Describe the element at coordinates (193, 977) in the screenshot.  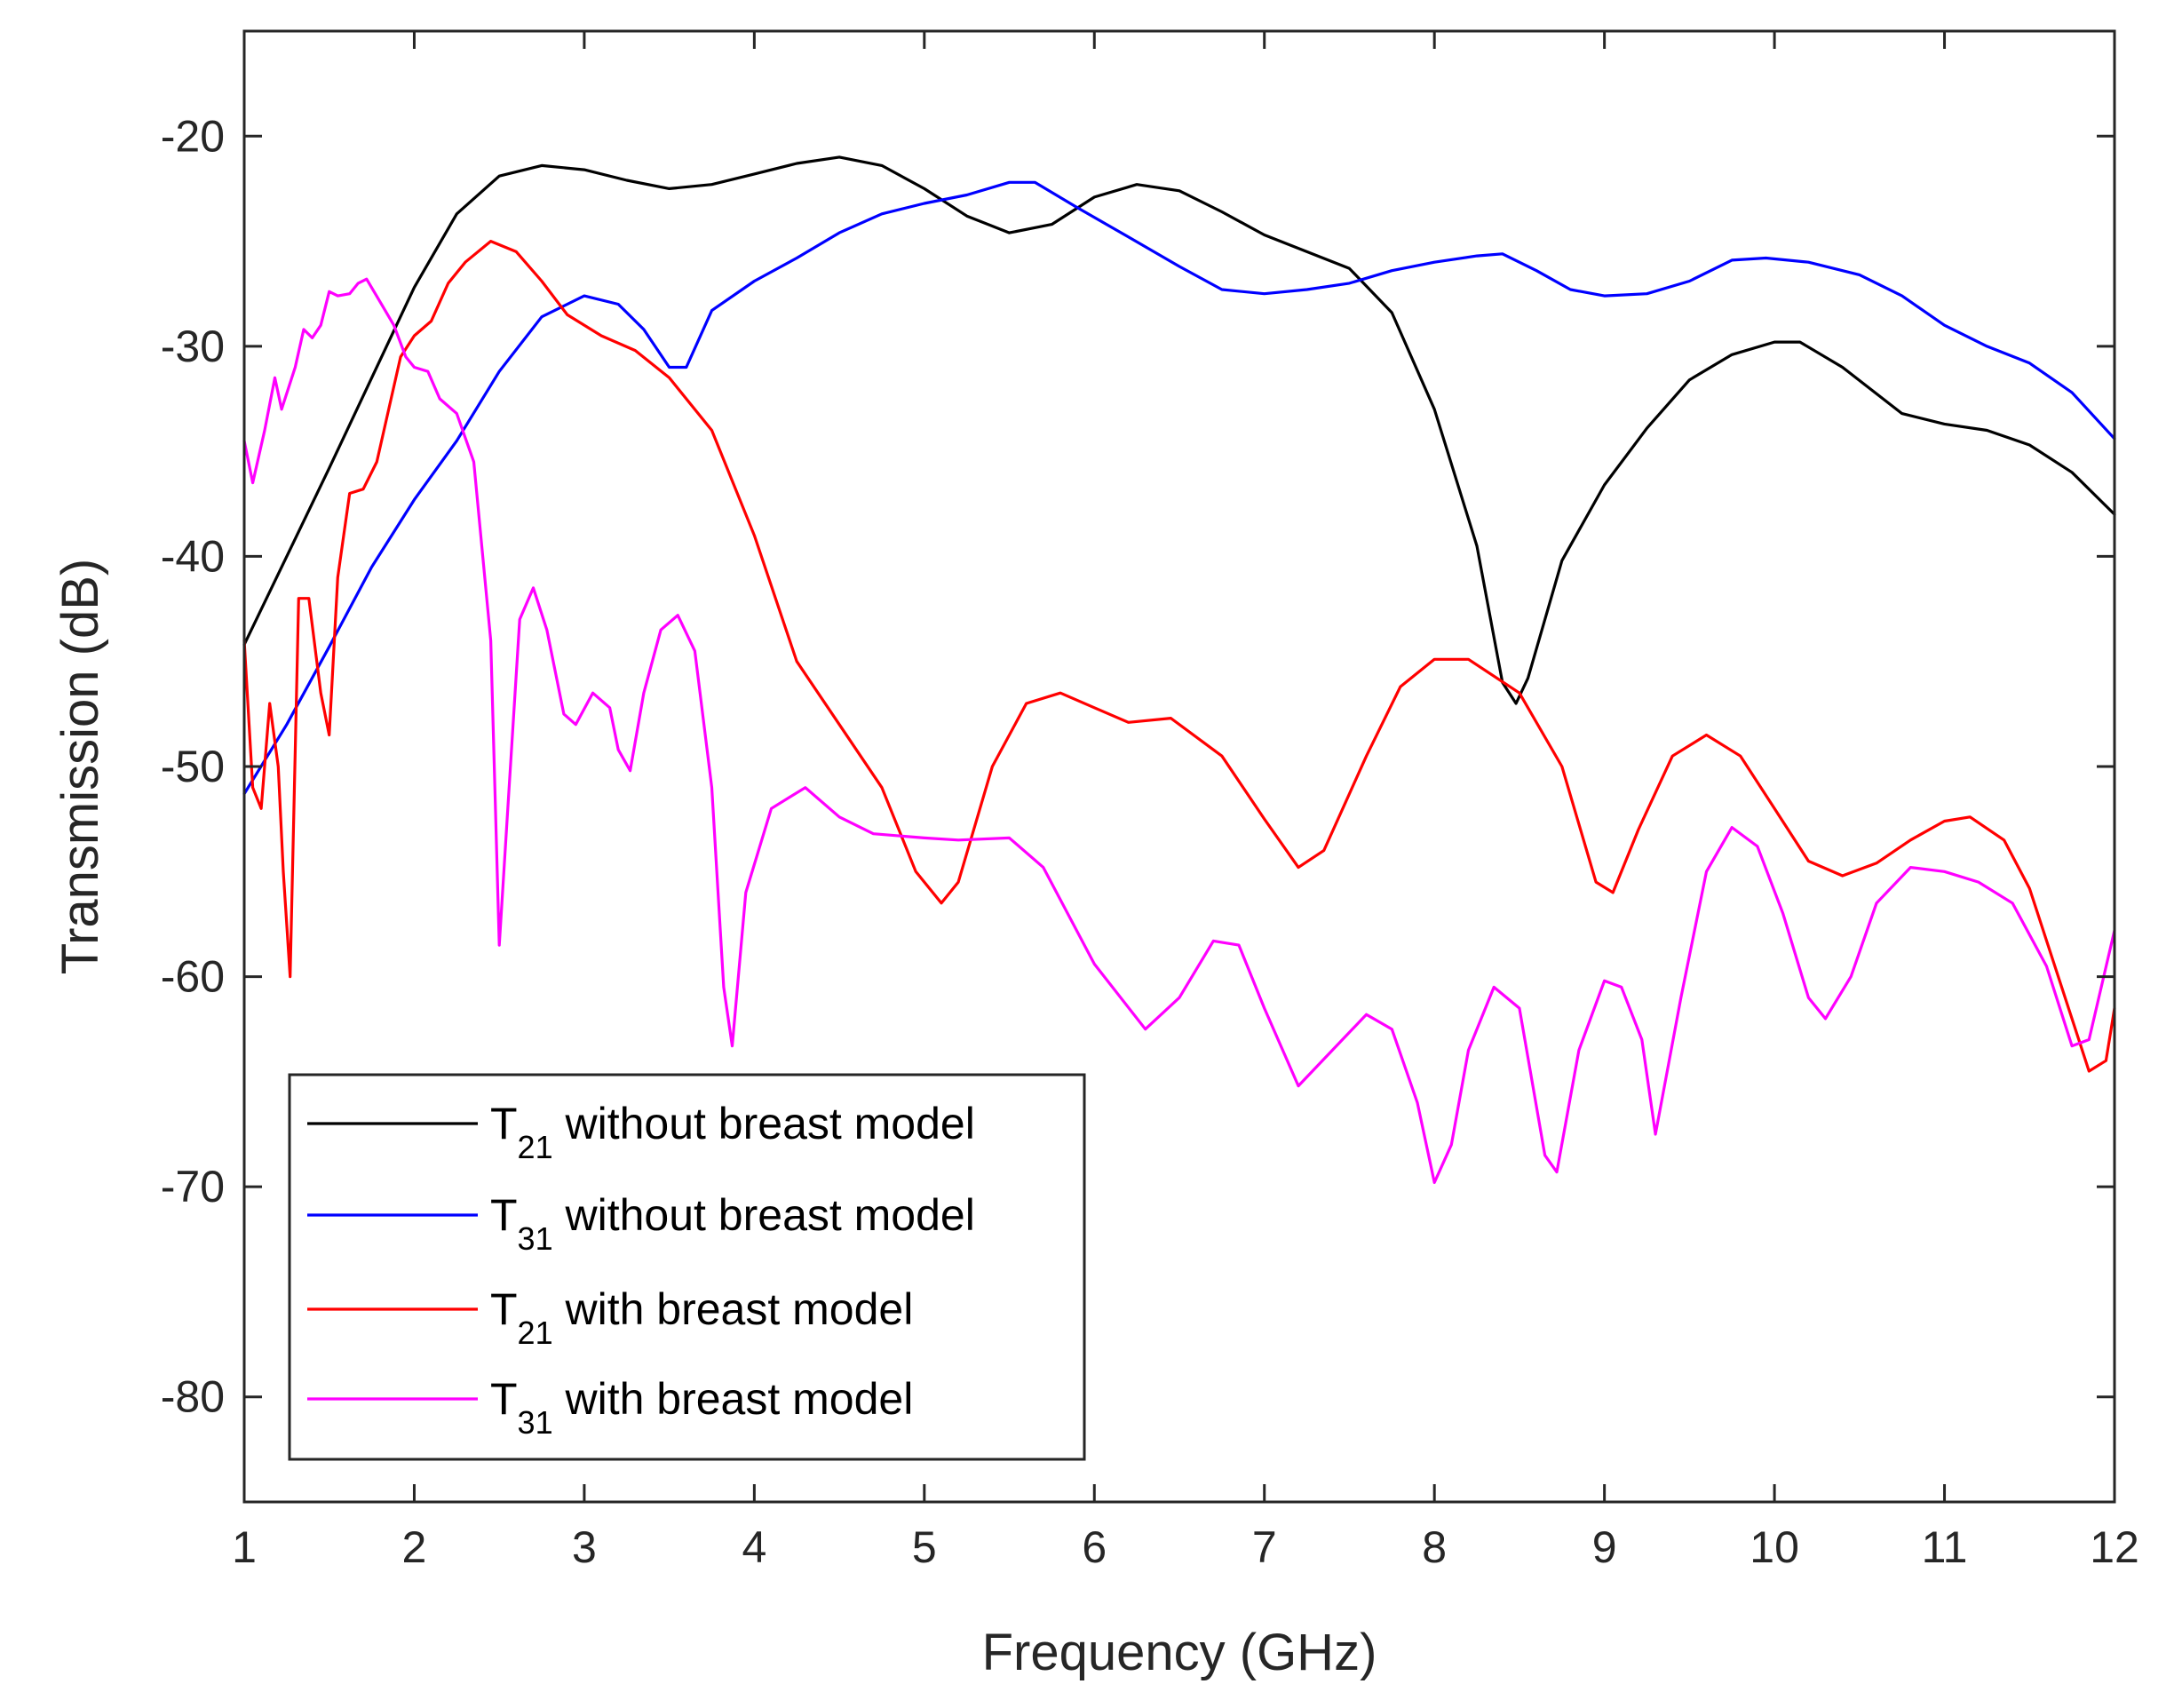
I see `y-tick-label: -60` at that location.